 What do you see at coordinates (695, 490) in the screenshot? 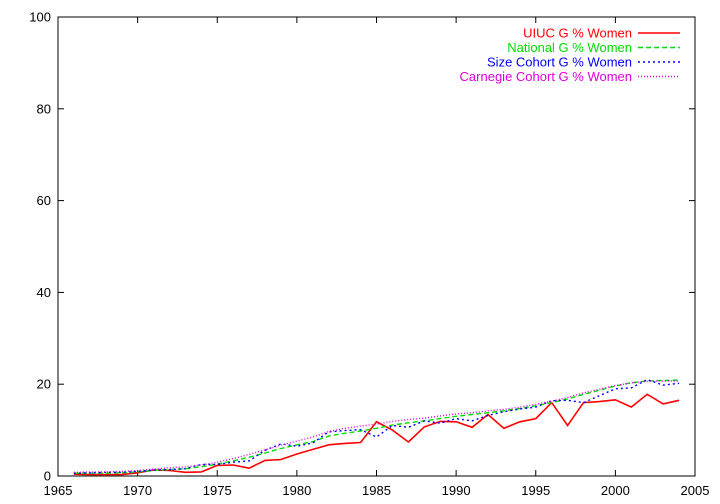
I see `x-tick-label: 2005` at bounding box center [695, 490].